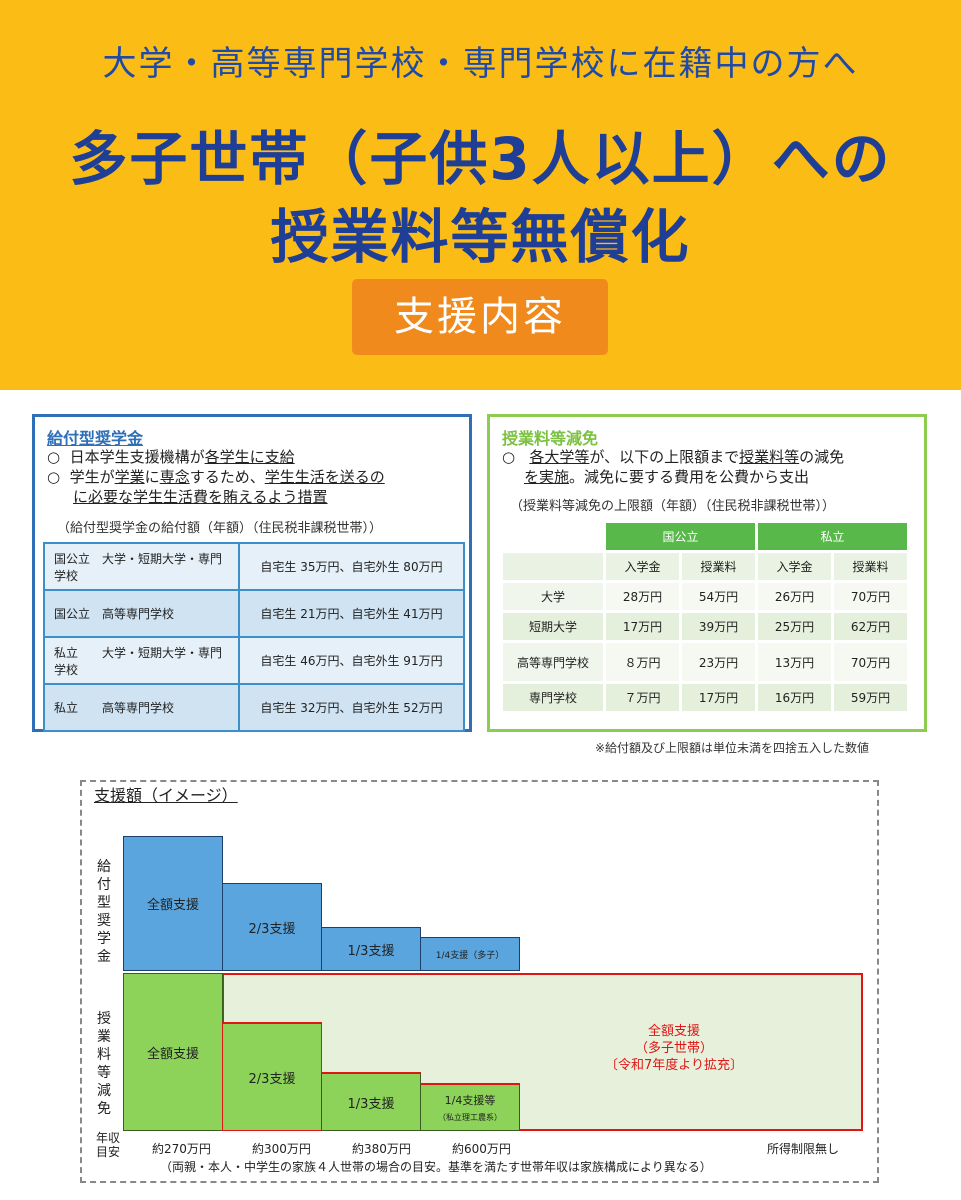 The width and height of the screenshot is (961, 1200). What do you see at coordinates (351, 566) in the screenshot?
I see `row-amount: 自宅生 35万円、自宅外生 80万円` at bounding box center [351, 566].